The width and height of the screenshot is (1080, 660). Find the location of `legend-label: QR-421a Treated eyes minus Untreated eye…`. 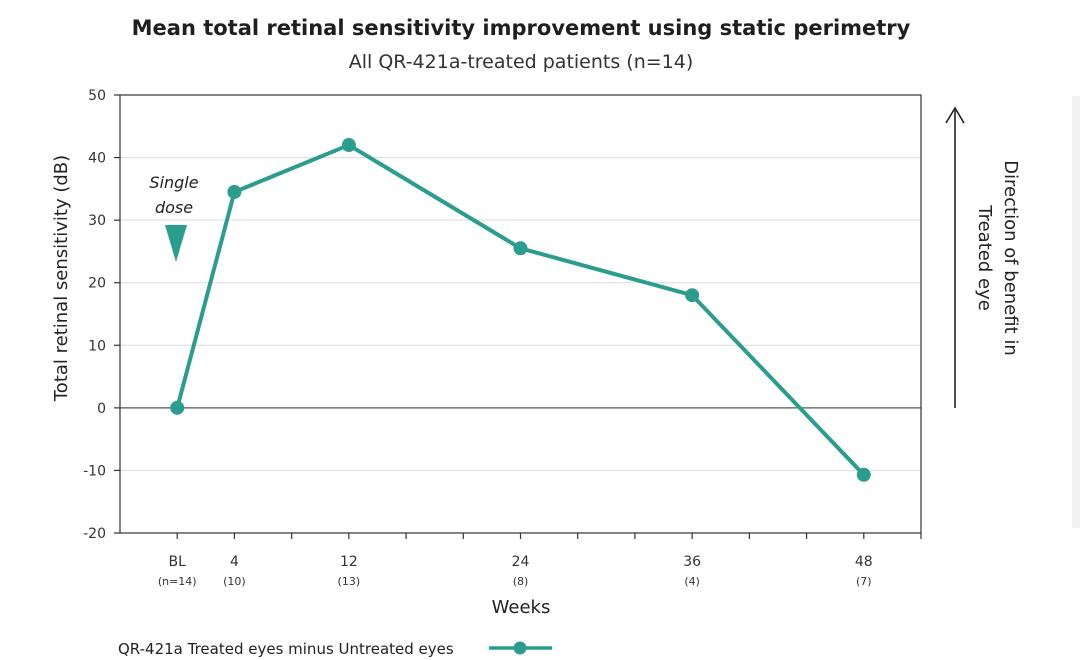

legend-label: QR-421a Treated eyes minus Untreated eye… is located at coordinates (286, 649).